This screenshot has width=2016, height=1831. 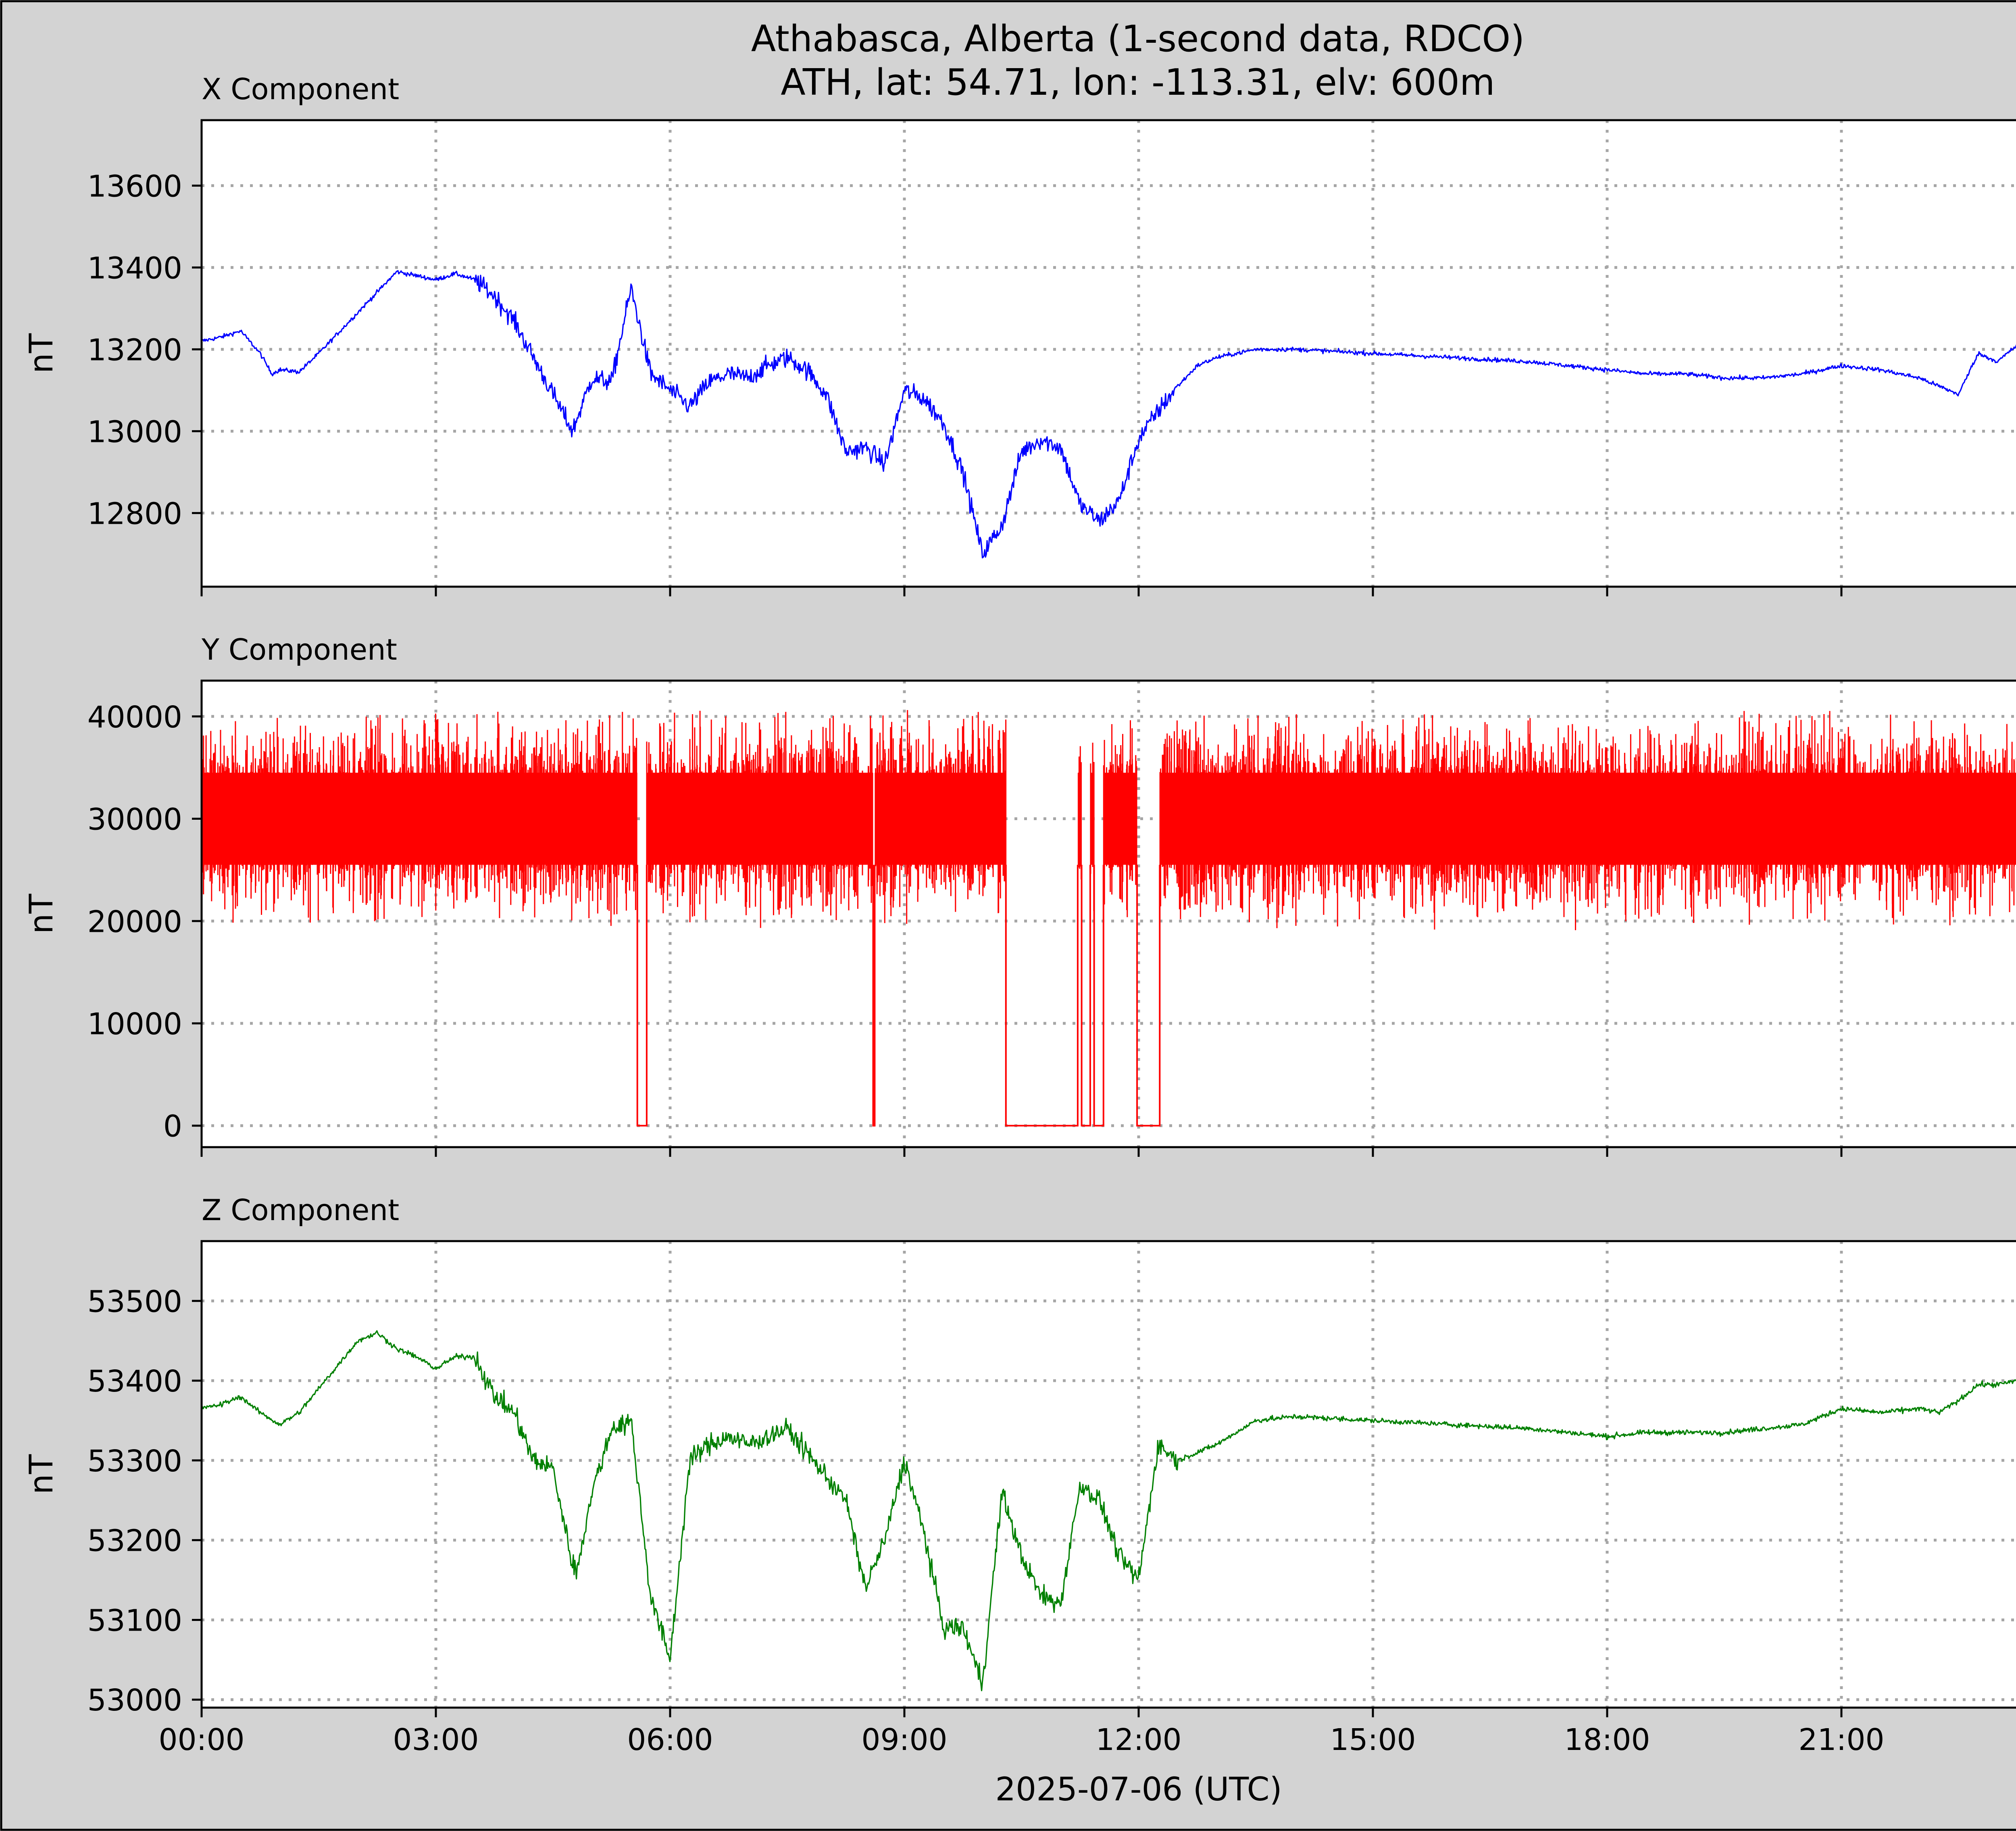 I want to click on x-tick-label: 03:00, so click(x=436, y=1740).